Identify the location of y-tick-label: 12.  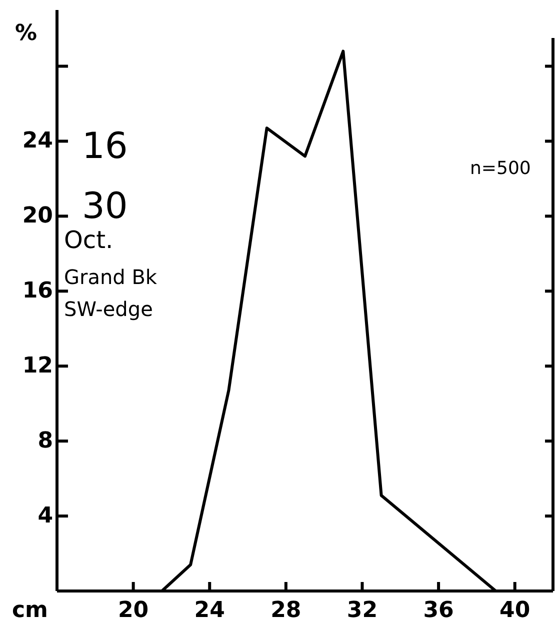
(37, 366).